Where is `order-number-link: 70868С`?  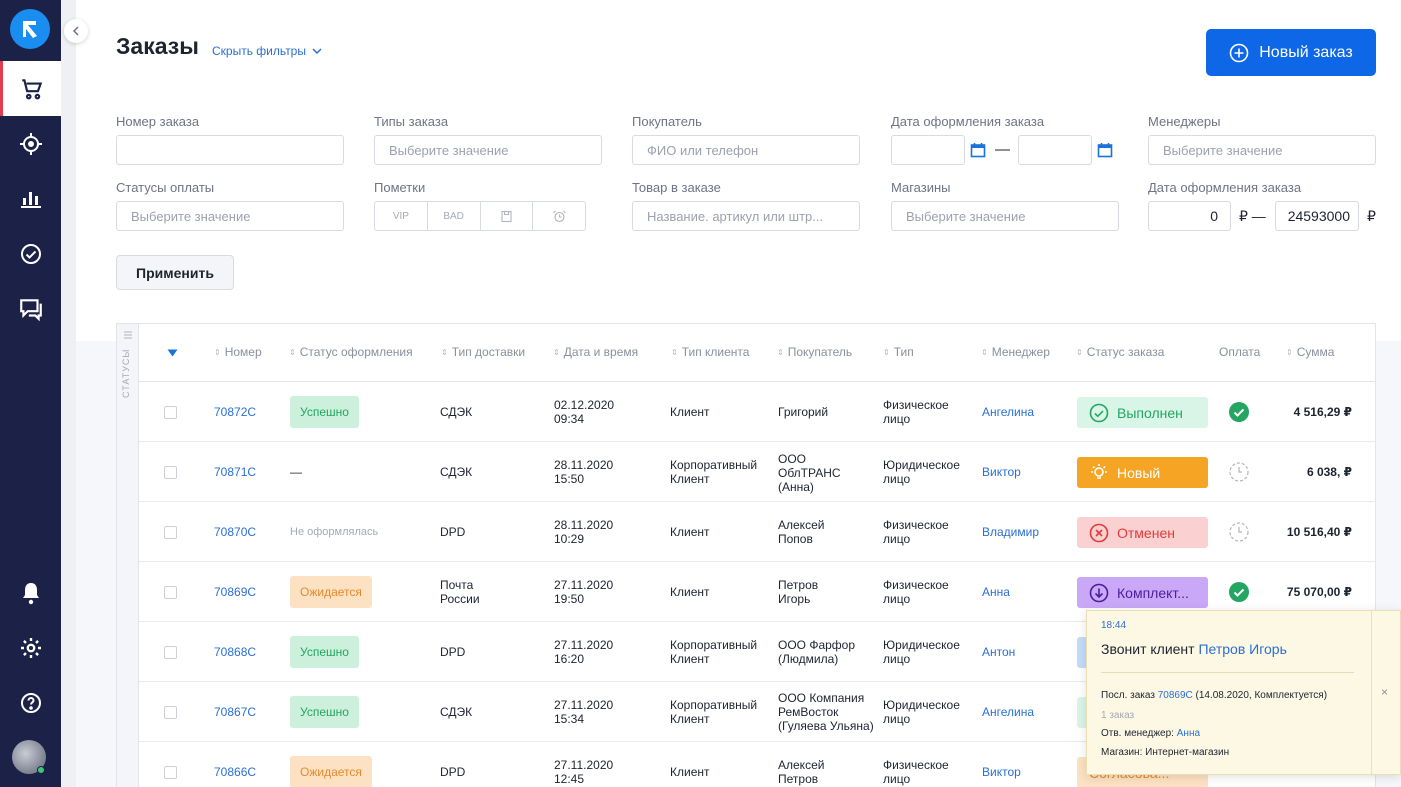
order-number-link: 70868С is located at coordinates (235, 652).